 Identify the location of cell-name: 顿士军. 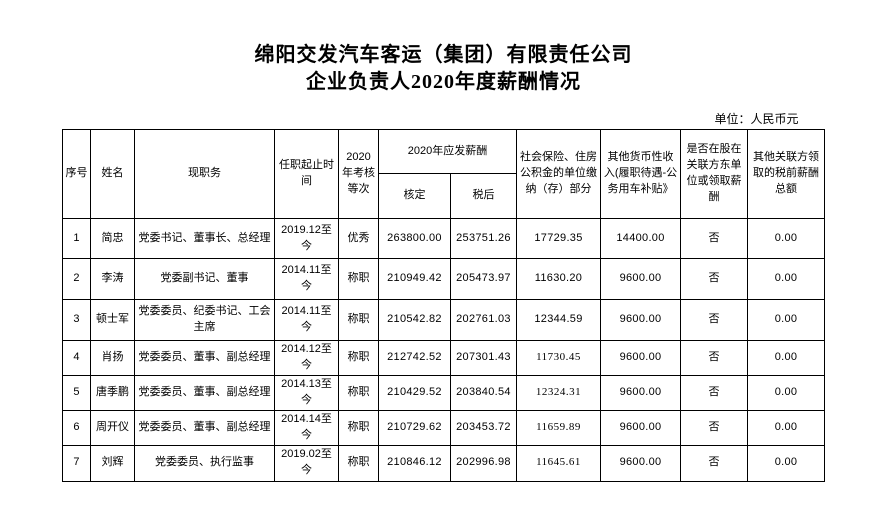
(112, 320).